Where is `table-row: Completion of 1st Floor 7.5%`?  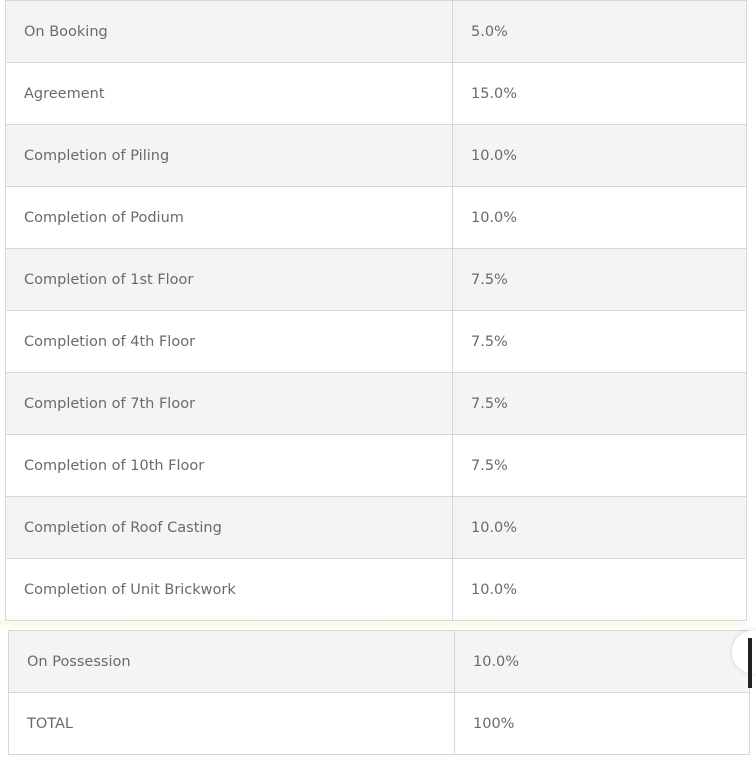 table-row: Completion of 1st Floor 7.5% is located at coordinates (376, 279).